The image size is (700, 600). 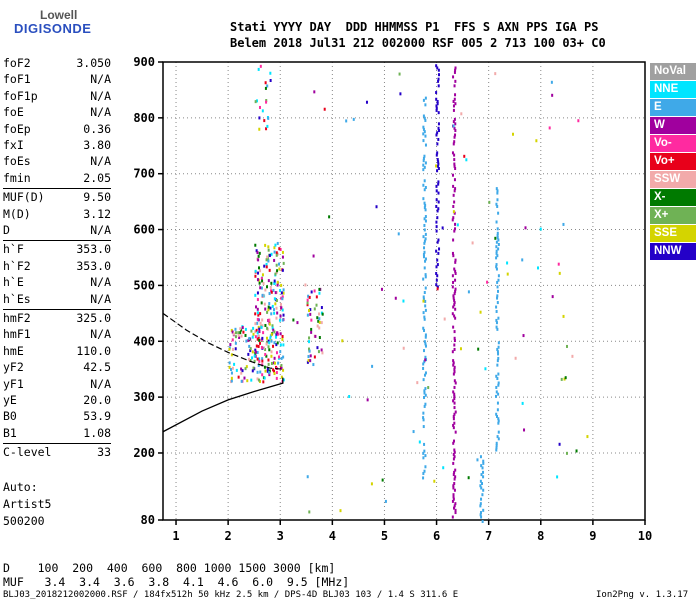 What do you see at coordinates (100, 95) in the screenshot?
I see `param-value: N/A` at bounding box center [100, 95].